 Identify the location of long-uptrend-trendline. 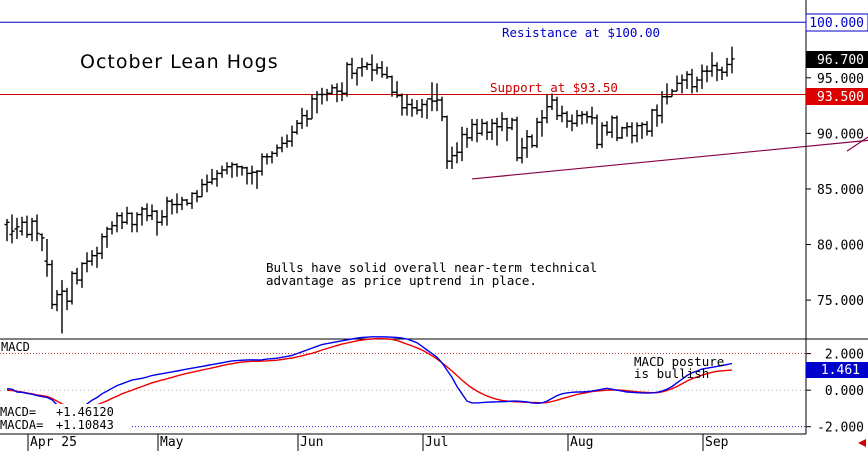
(669, 159).